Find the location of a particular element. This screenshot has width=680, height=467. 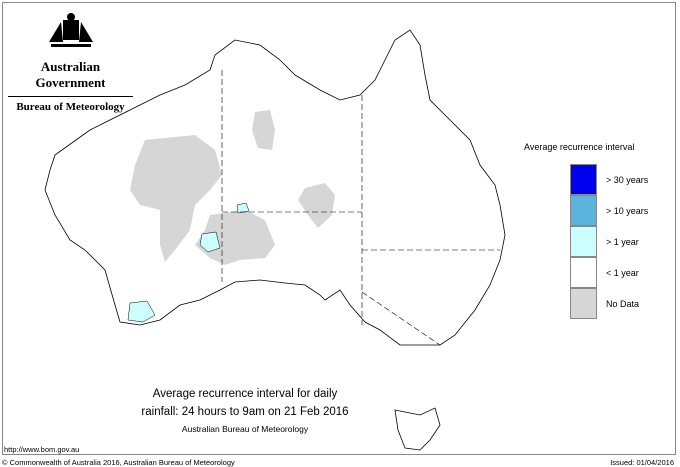

agency-name: Bureau of Meteorology is located at coordinates (70, 107).